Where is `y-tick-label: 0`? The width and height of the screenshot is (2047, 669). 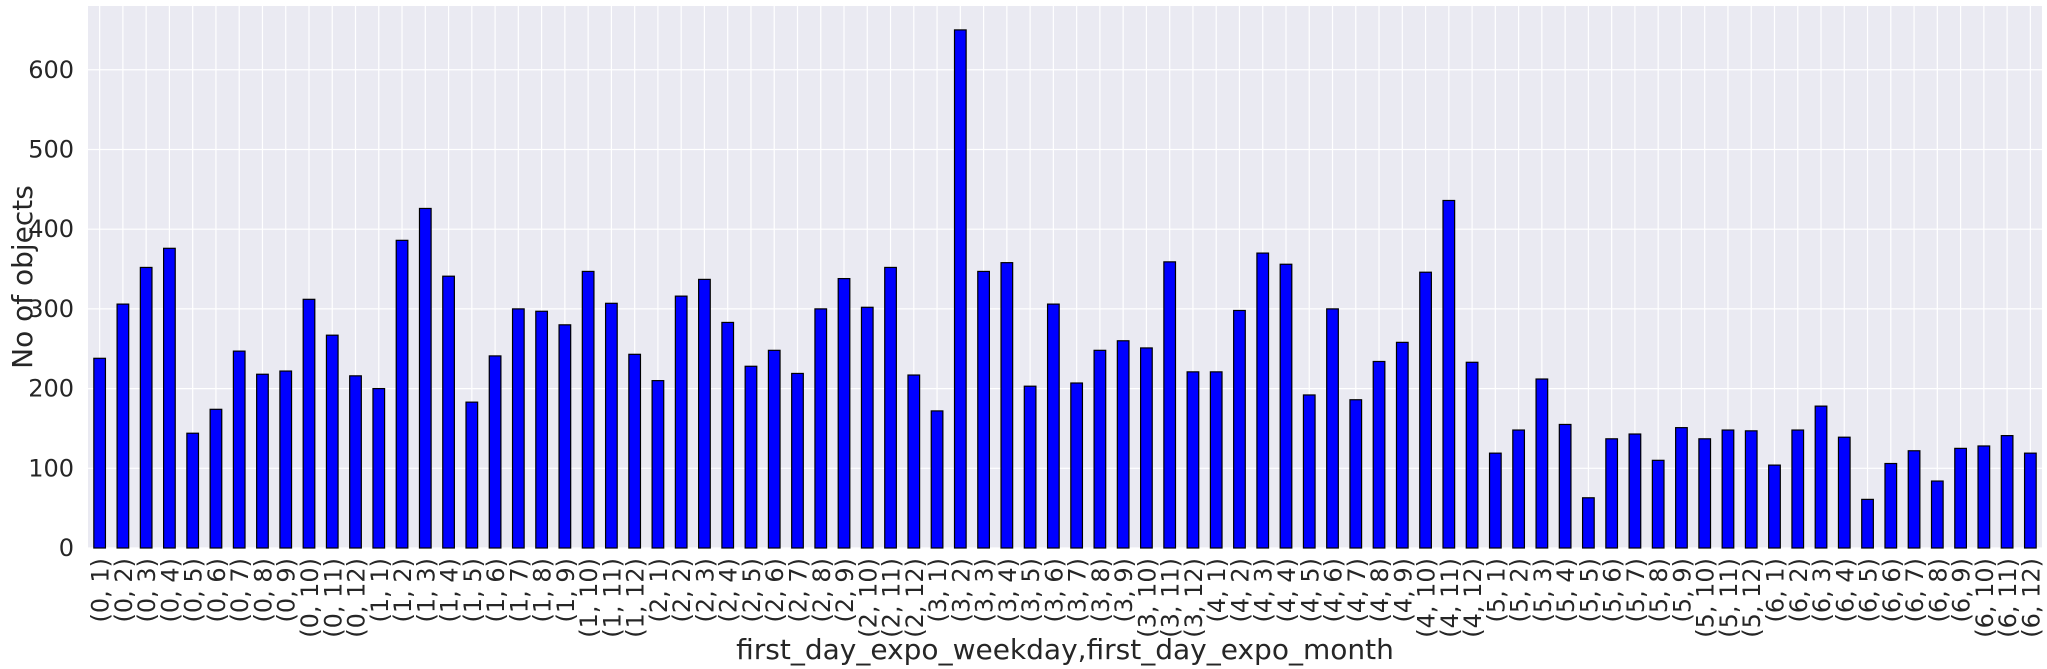
y-tick-label: 0 is located at coordinates (66, 548).